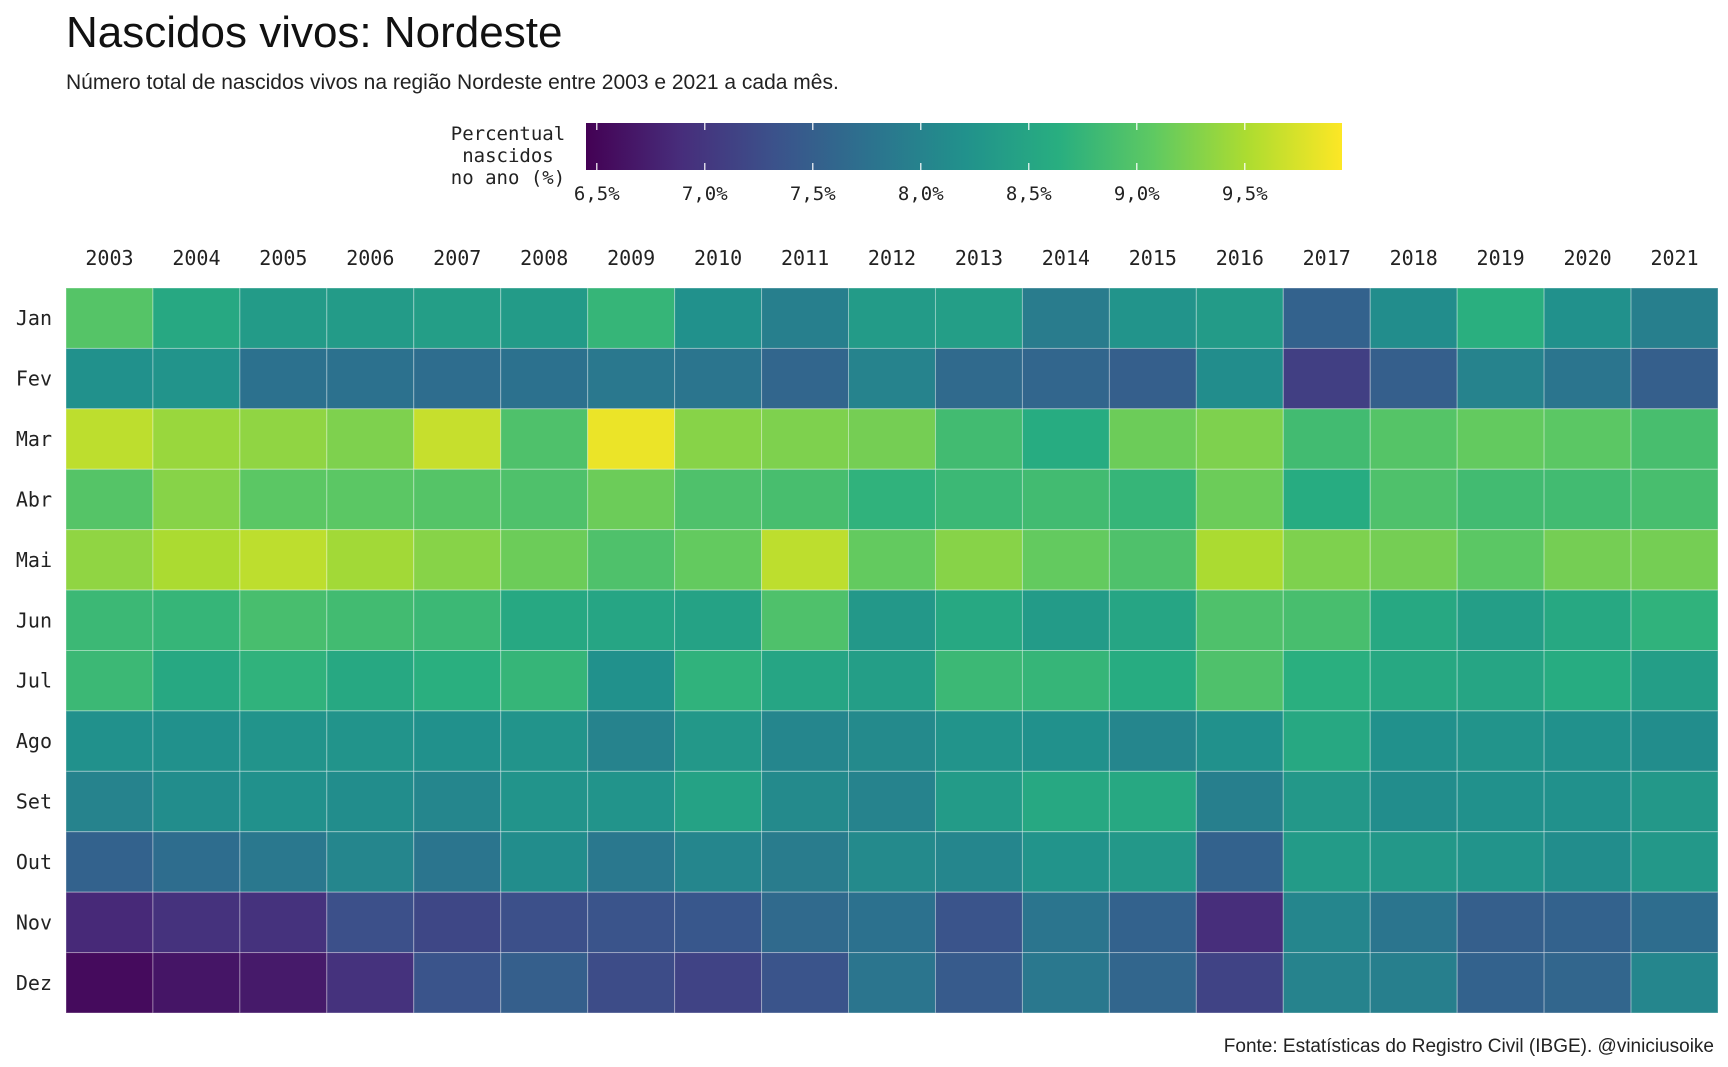  I want to click on x-tick-label: 2019, so click(1501, 258).